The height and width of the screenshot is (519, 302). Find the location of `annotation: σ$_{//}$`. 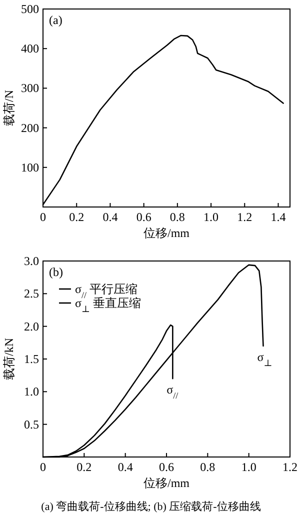

annotation: σ$_{//}$ is located at coordinates (172, 391).